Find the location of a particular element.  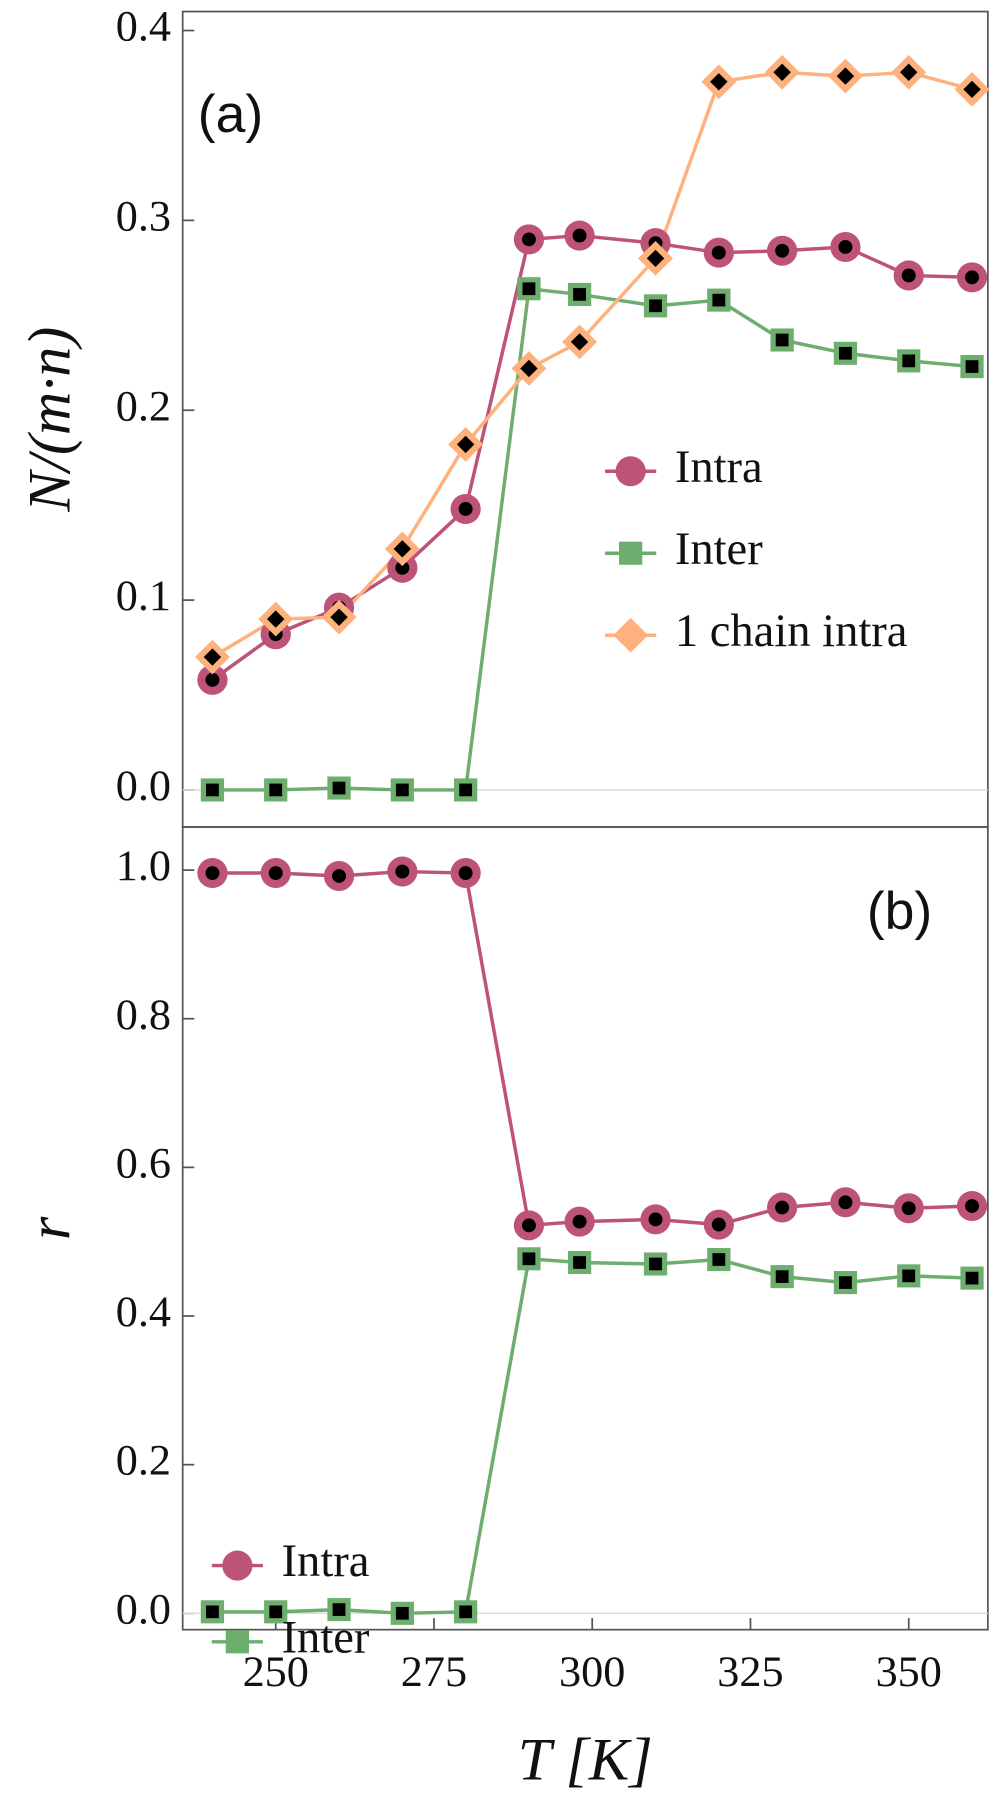

y-axis-label: N/(m·n) is located at coordinates (50, 420).